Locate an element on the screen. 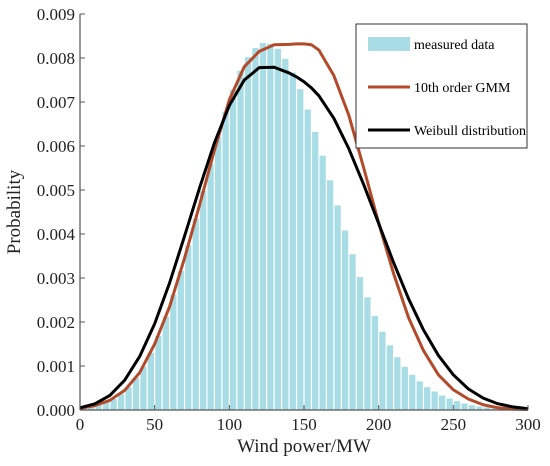 Image resolution: width=550 pixels, height=466 pixels. x-tick-label: 0 is located at coordinates (80, 424).